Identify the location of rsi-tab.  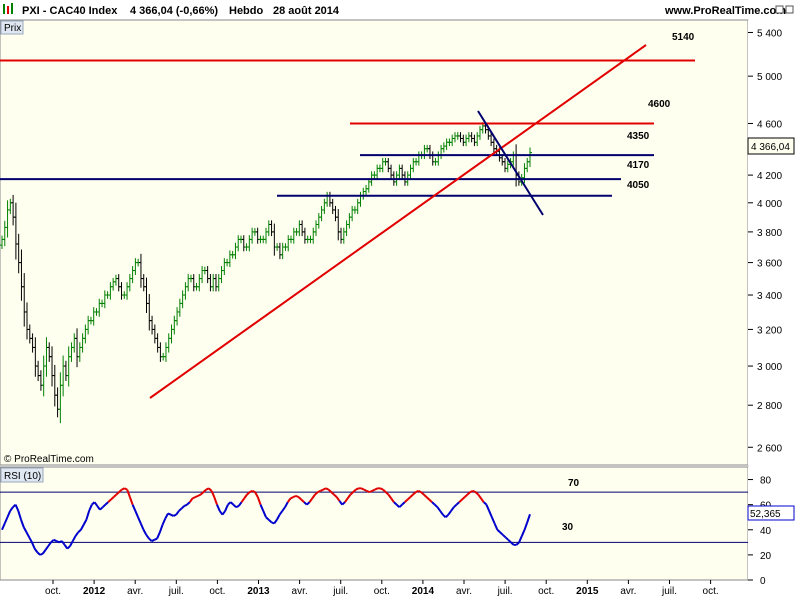
(22, 475).